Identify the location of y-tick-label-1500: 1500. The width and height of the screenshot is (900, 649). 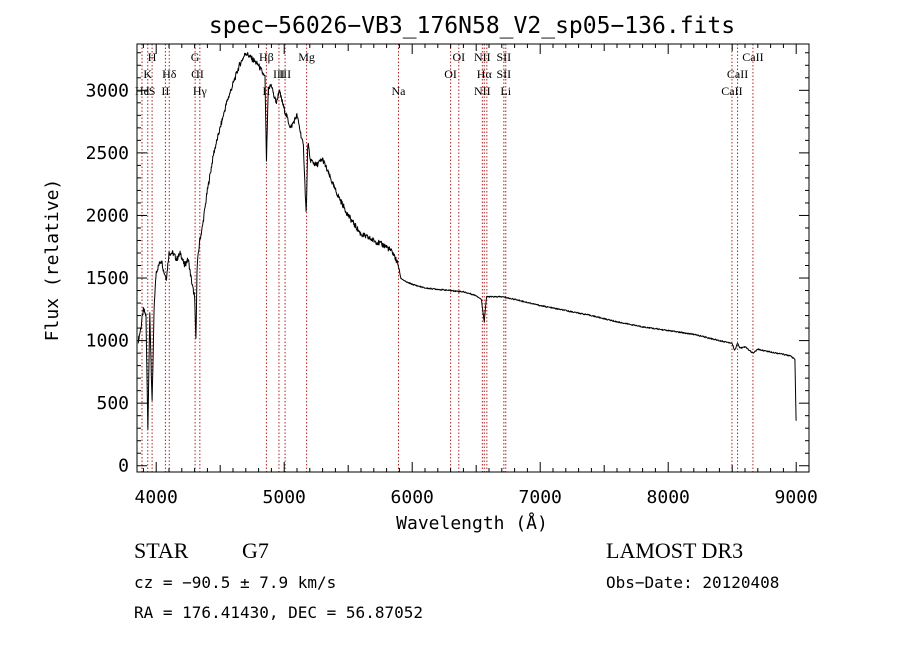
(107, 278).